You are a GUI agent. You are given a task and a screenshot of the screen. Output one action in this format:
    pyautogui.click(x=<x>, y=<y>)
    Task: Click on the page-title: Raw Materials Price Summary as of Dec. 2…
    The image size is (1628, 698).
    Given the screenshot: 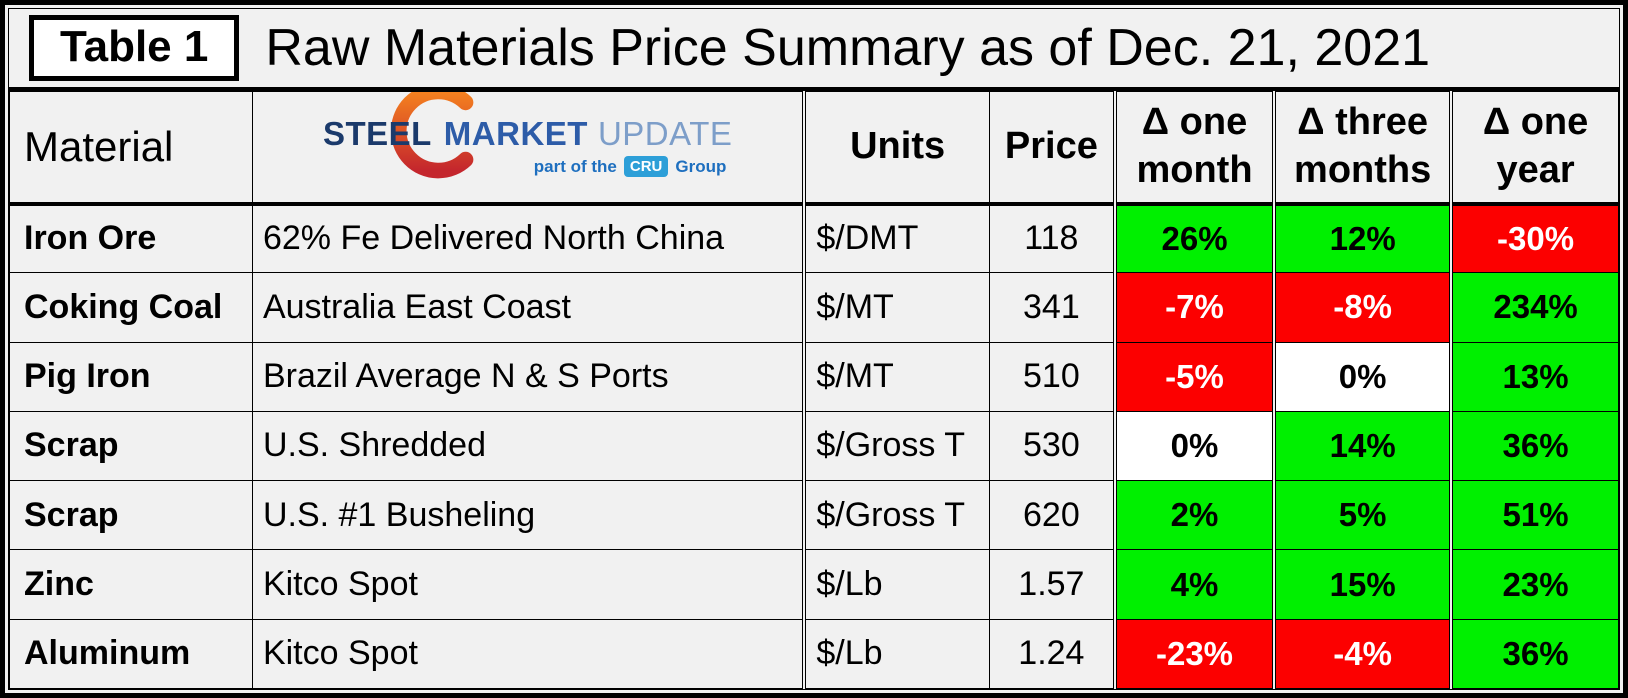 What is the action you would take?
    pyautogui.click(x=848, y=48)
    